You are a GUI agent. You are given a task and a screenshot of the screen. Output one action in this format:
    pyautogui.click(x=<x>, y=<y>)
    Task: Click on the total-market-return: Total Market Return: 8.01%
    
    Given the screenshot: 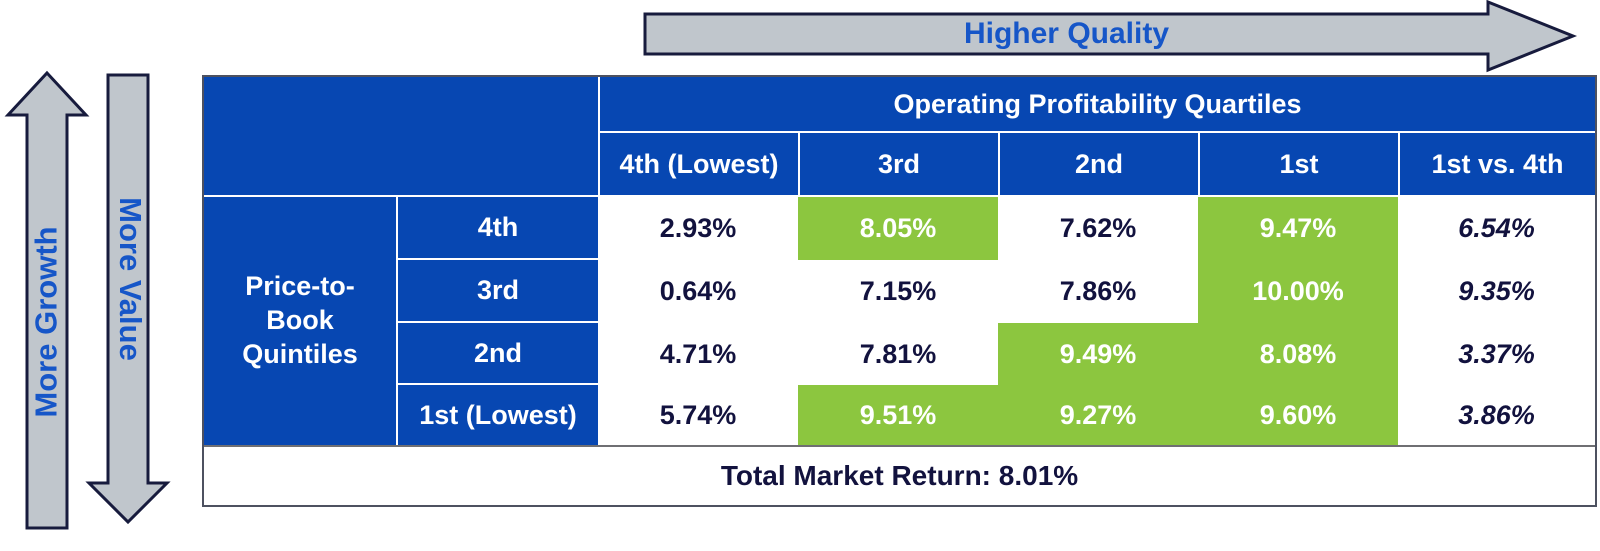 What is the action you would take?
    pyautogui.click(x=899, y=475)
    